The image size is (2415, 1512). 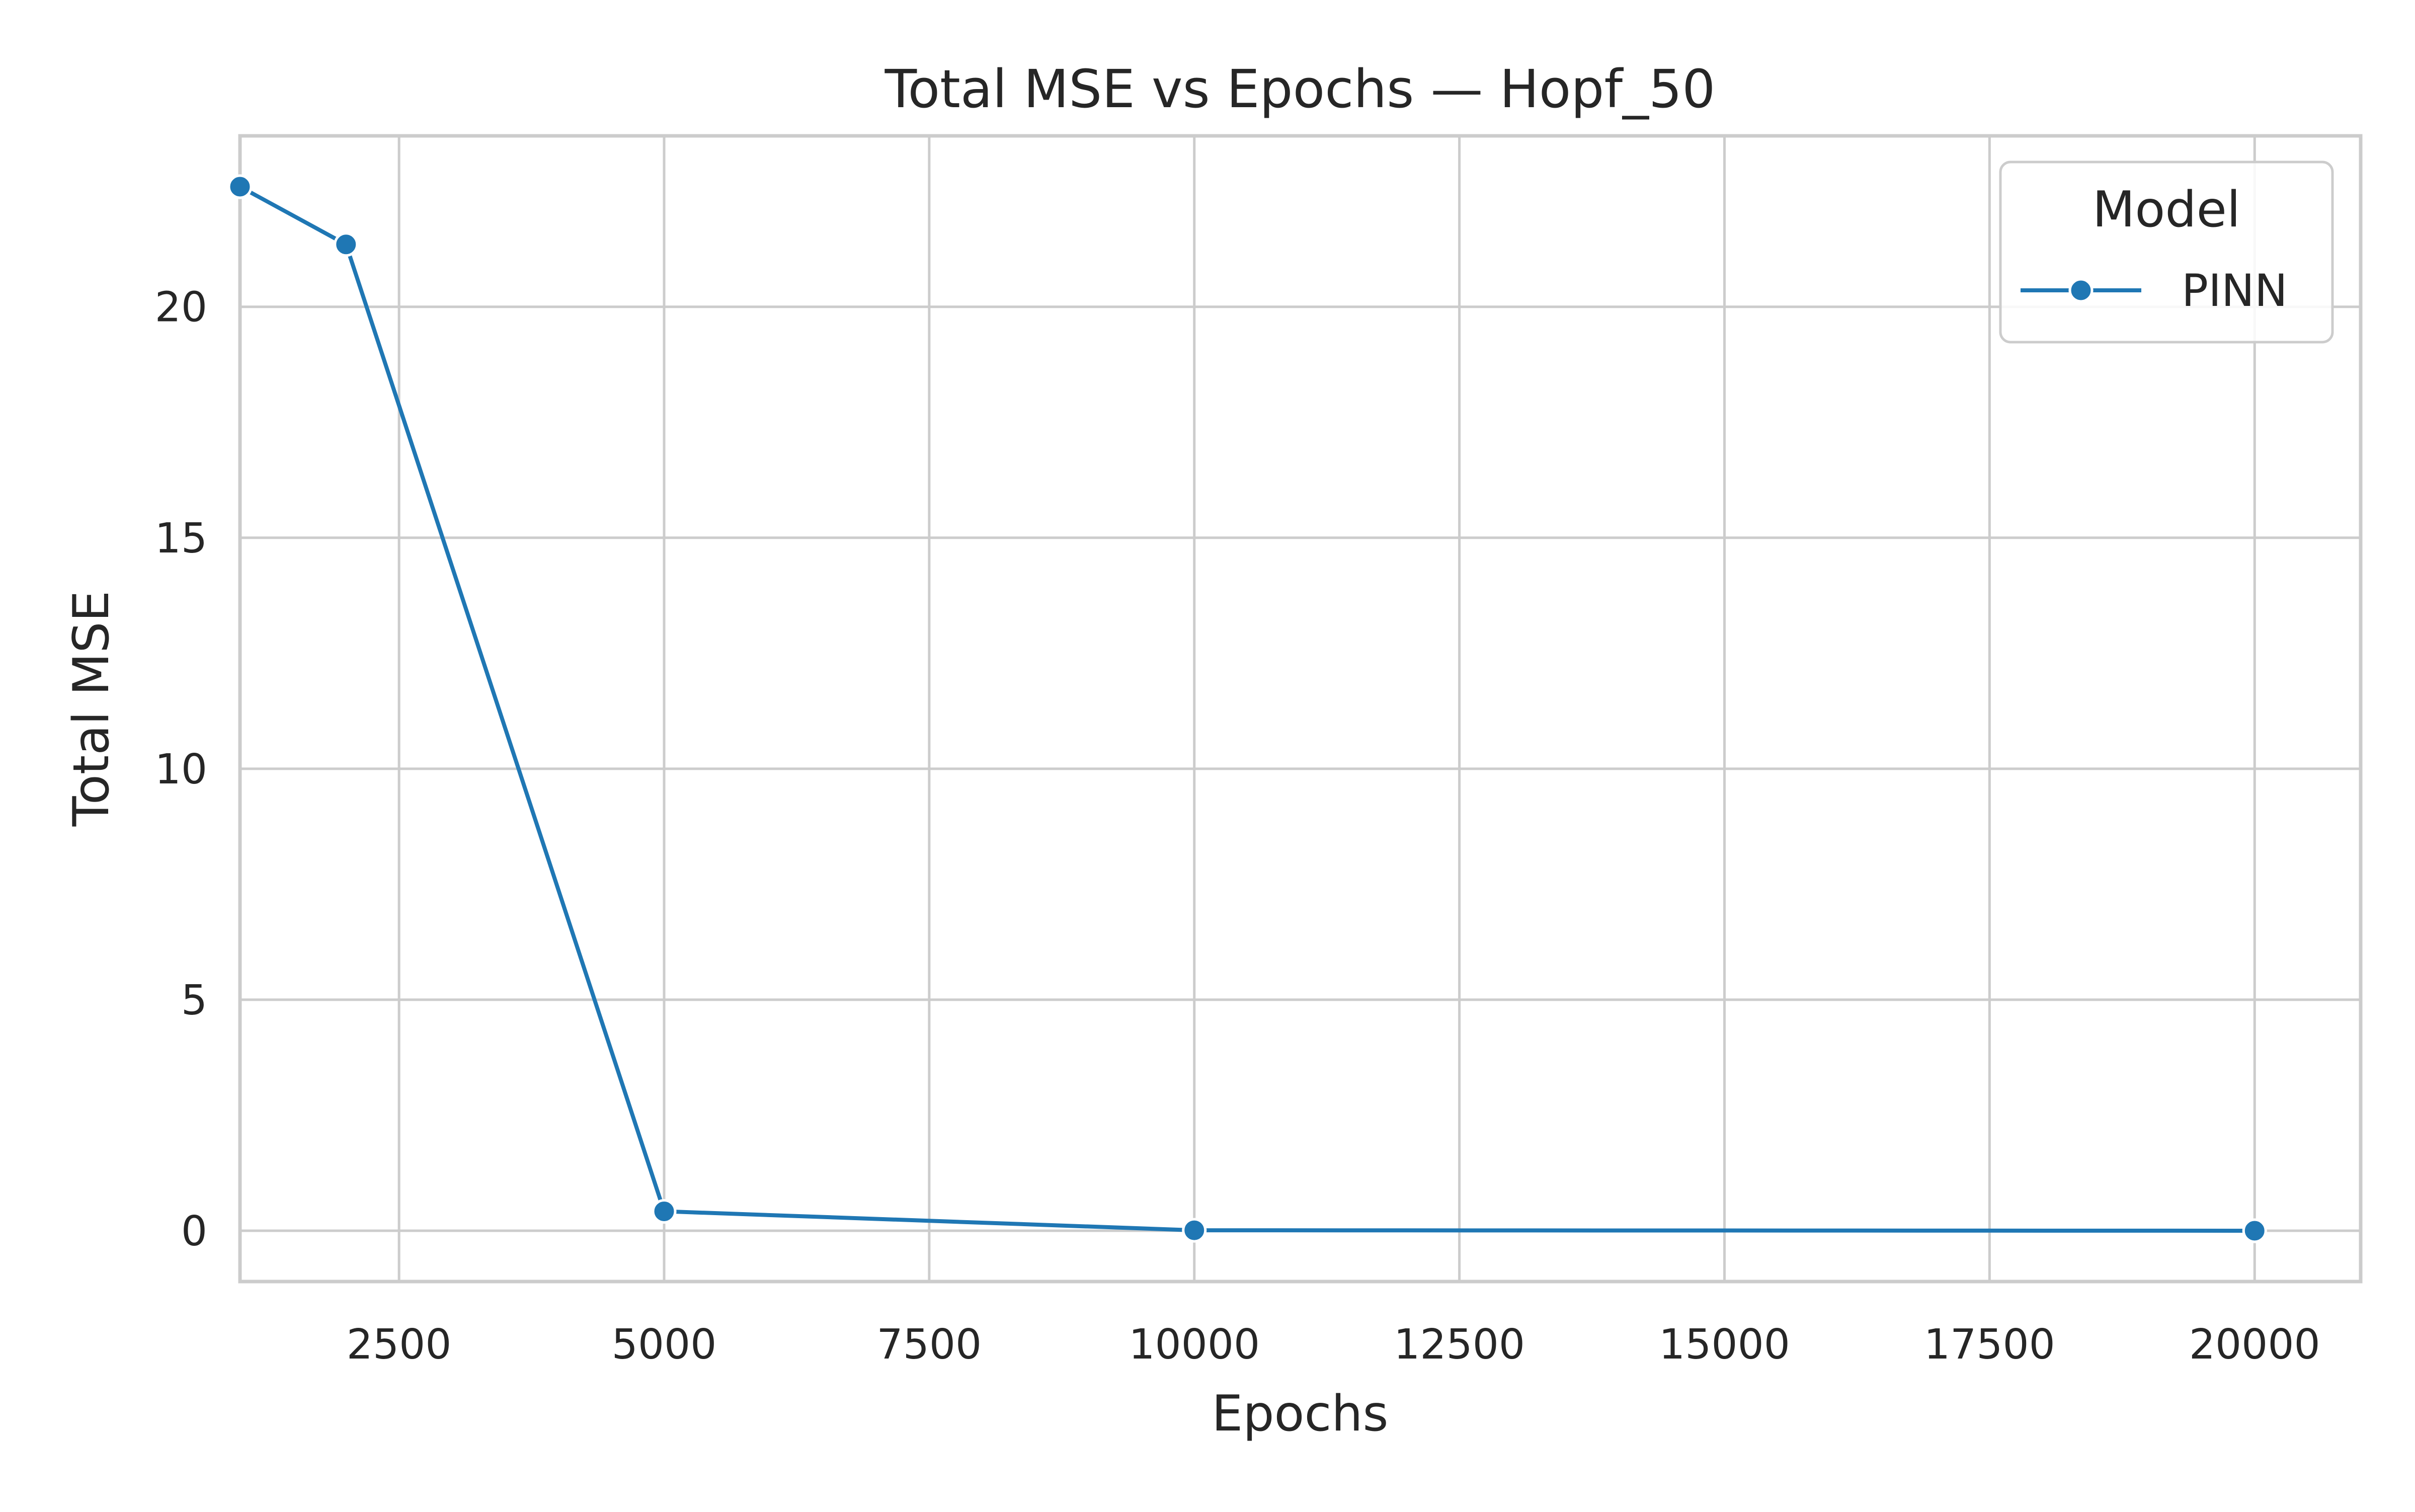 I want to click on x-tick-label: 2500, so click(x=399, y=1345).